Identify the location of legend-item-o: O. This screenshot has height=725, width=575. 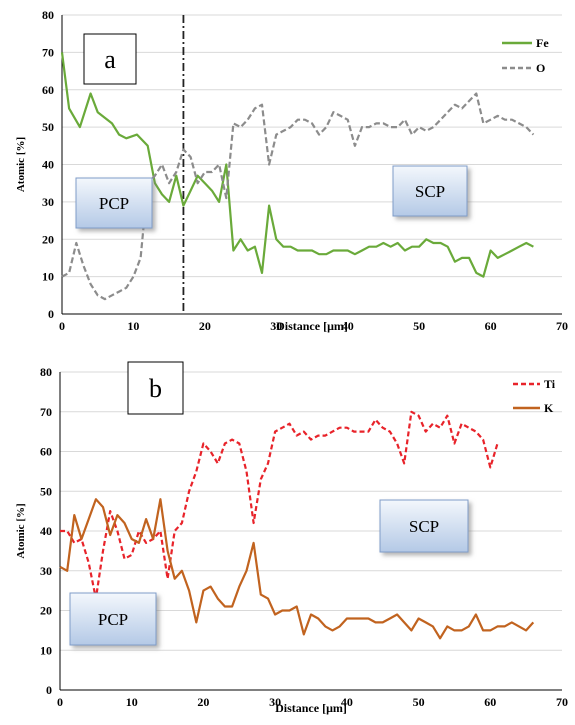
(523, 68).